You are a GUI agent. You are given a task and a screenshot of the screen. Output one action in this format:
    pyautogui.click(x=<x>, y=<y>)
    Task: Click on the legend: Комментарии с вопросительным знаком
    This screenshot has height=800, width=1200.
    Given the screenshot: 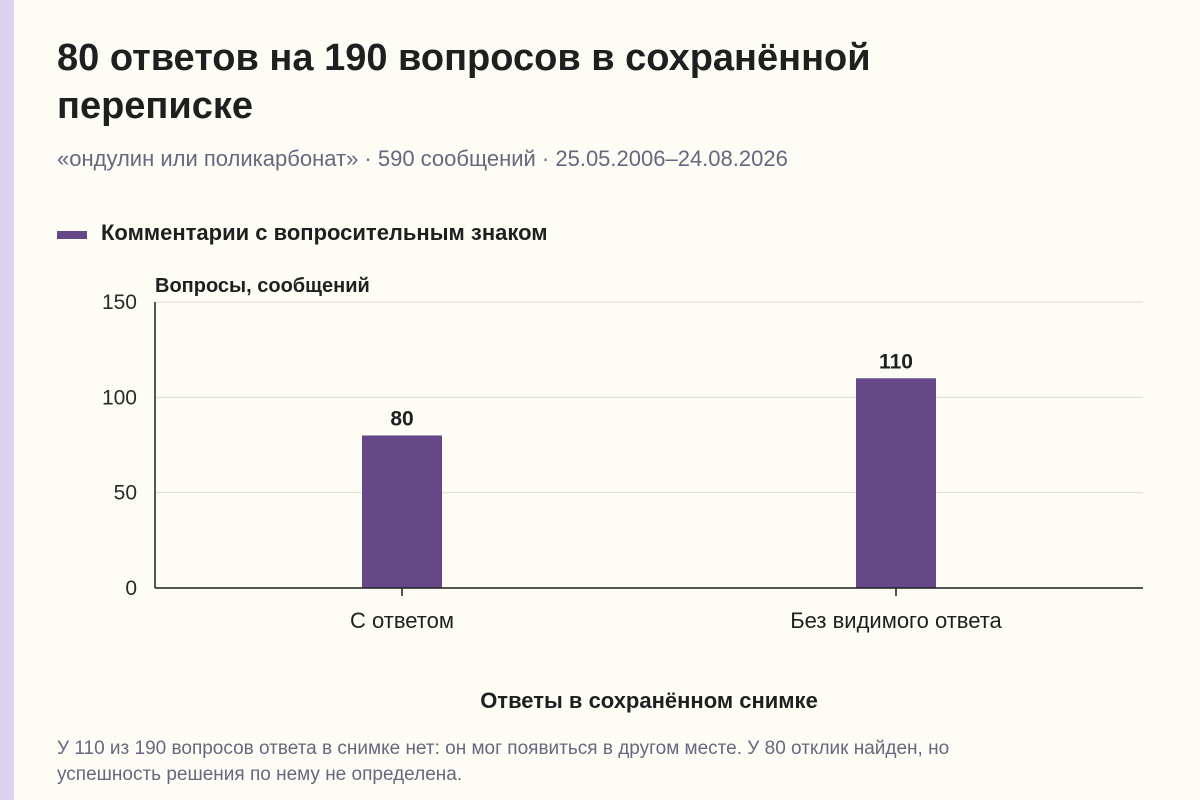 What is the action you would take?
    pyautogui.click(x=302, y=233)
    